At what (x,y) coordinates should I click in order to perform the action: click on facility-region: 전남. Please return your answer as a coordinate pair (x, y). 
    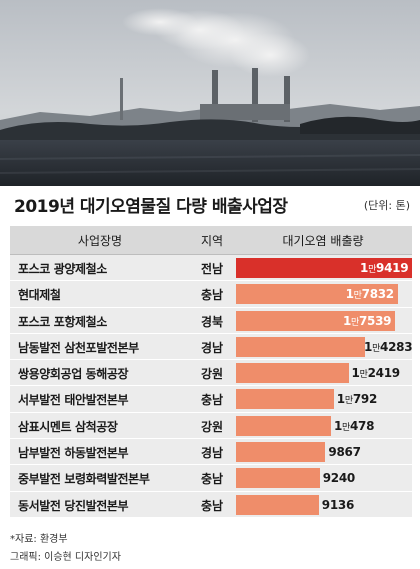
    Looking at the image, I should click on (212, 269).